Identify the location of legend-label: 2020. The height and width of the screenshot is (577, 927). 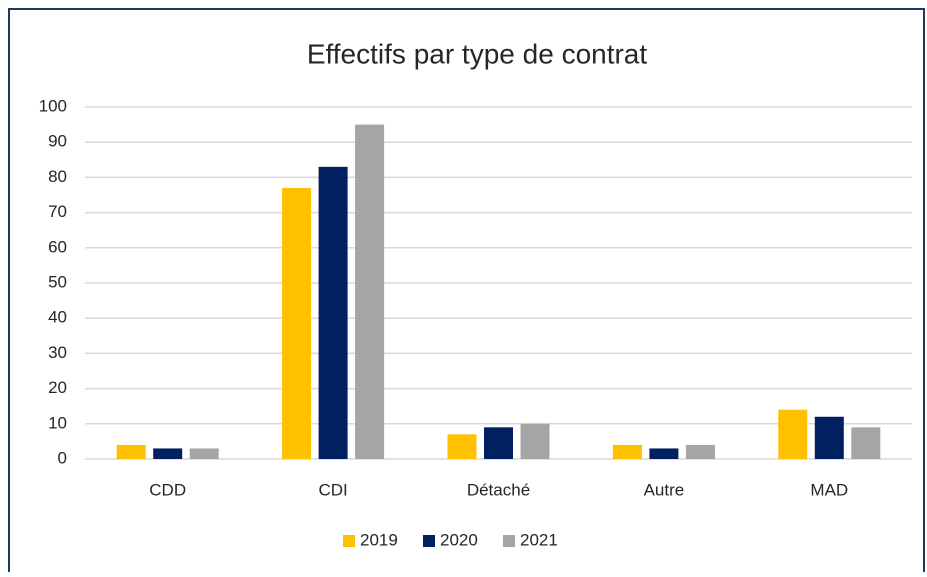
(459, 539).